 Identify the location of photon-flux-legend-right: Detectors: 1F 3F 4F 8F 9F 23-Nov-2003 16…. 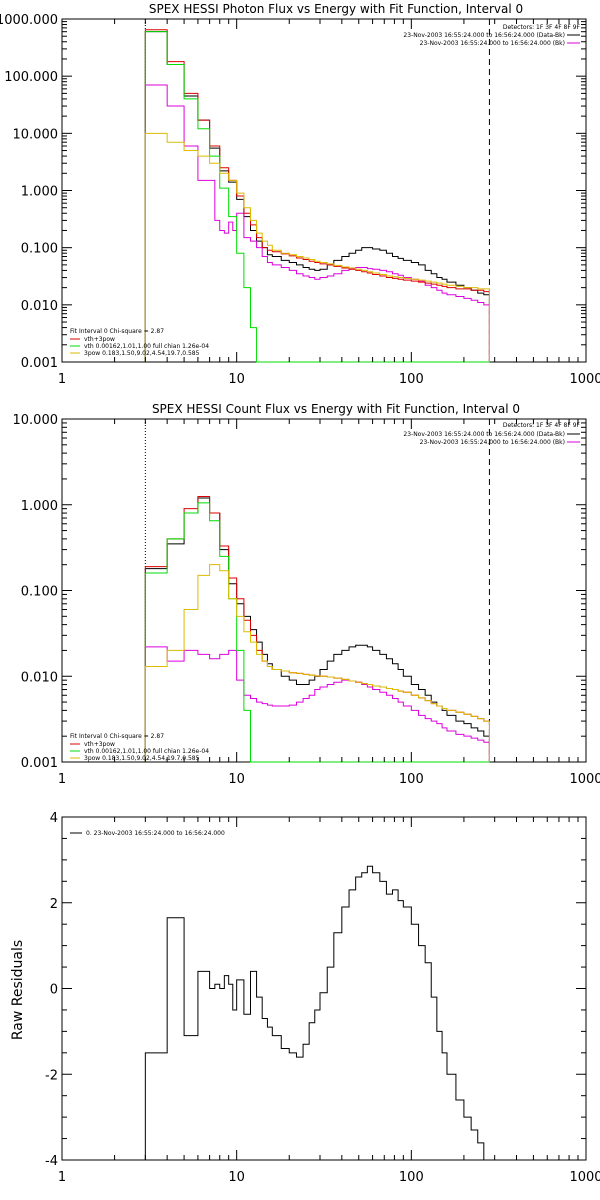
(491, 35).